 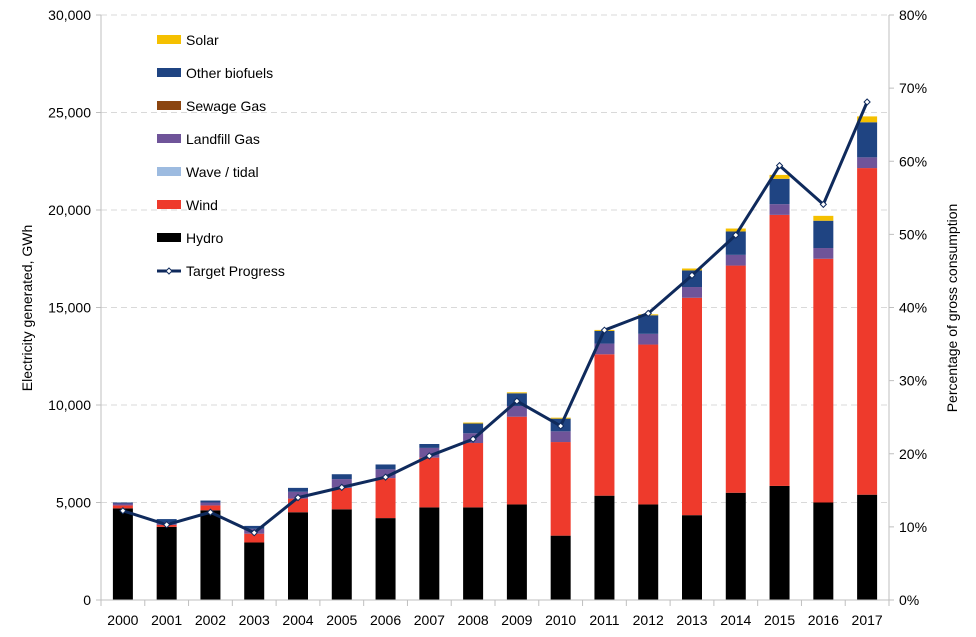 I want to click on legend-label: Wave / tidal, so click(x=222, y=172).